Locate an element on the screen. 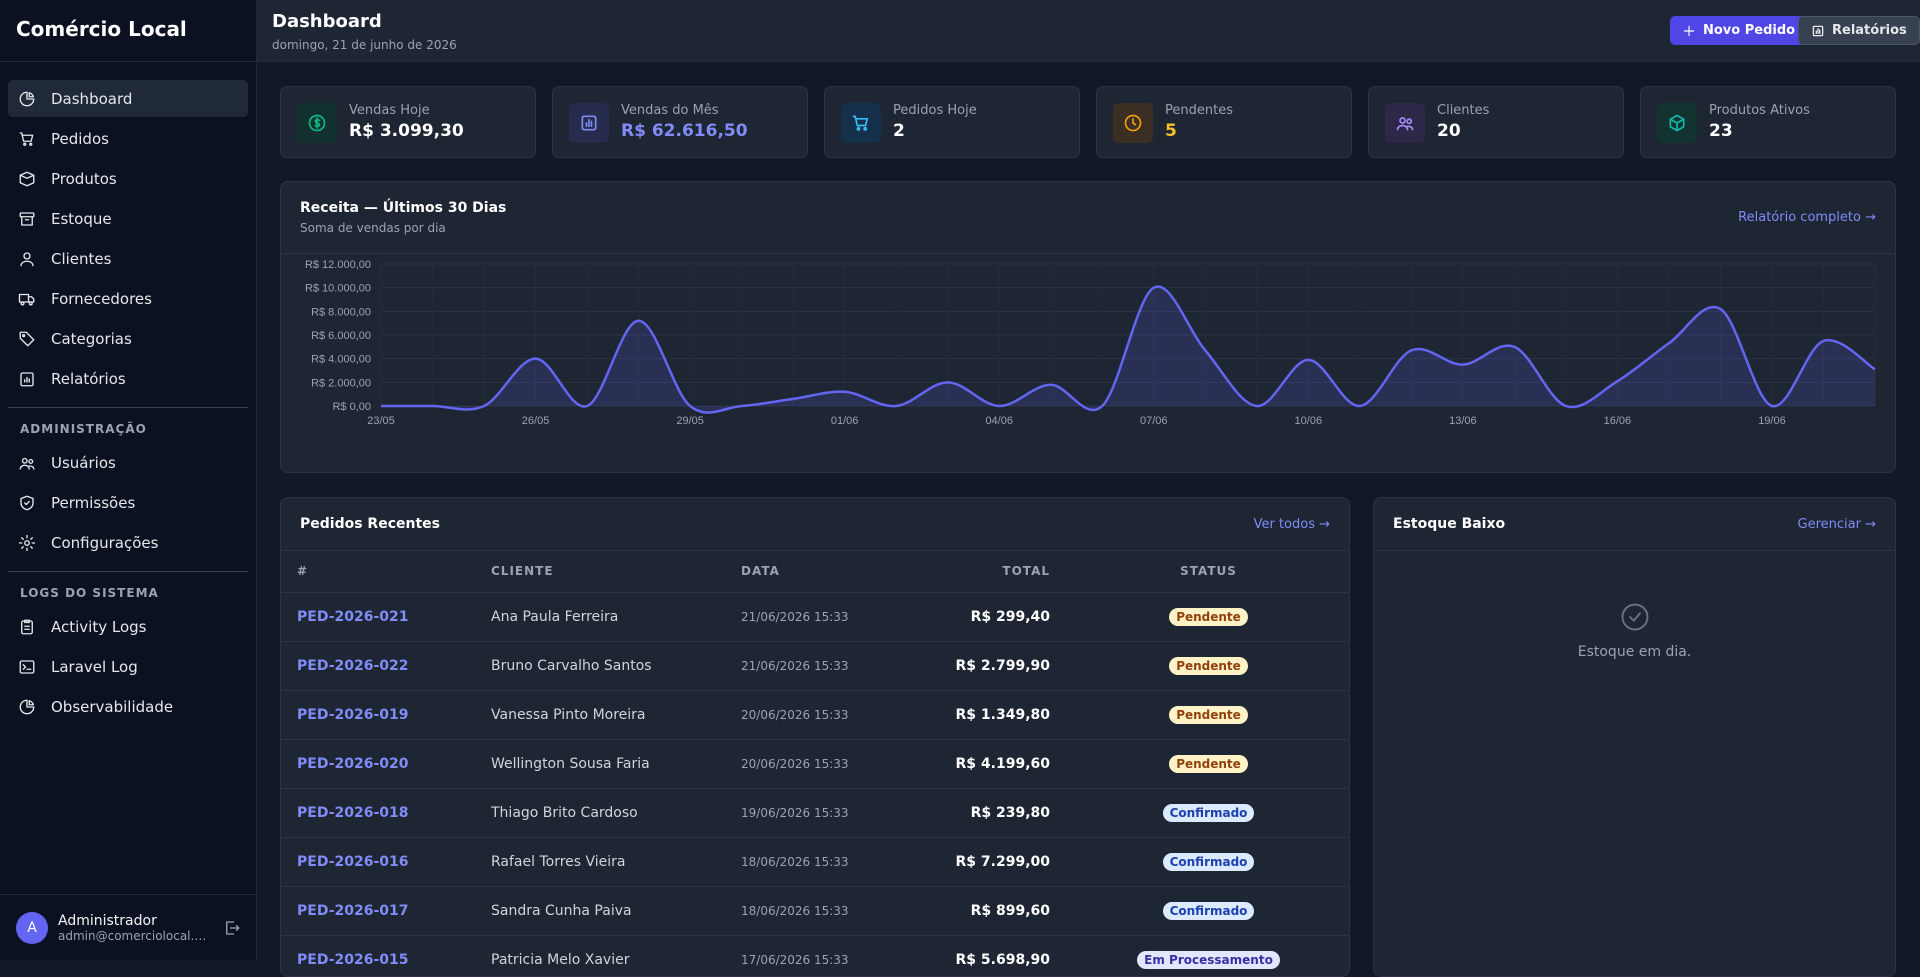  pie-chart-icon is located at coordinates (27, 98).